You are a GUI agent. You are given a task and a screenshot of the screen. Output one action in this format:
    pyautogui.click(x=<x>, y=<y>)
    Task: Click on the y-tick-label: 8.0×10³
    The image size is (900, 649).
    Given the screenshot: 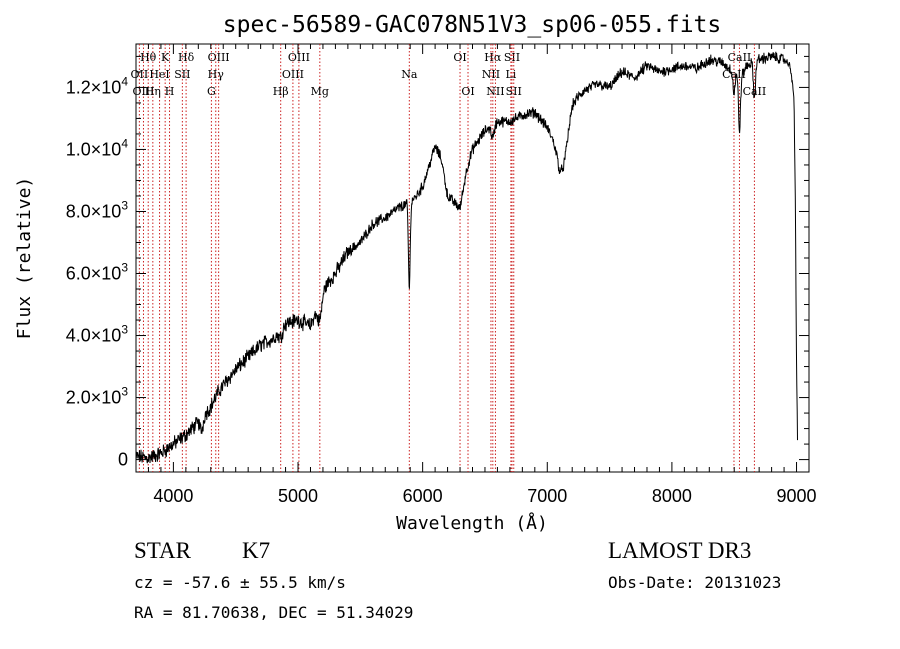 What is the action you would take?
    pyautogui.click(x=97, y=209)
    